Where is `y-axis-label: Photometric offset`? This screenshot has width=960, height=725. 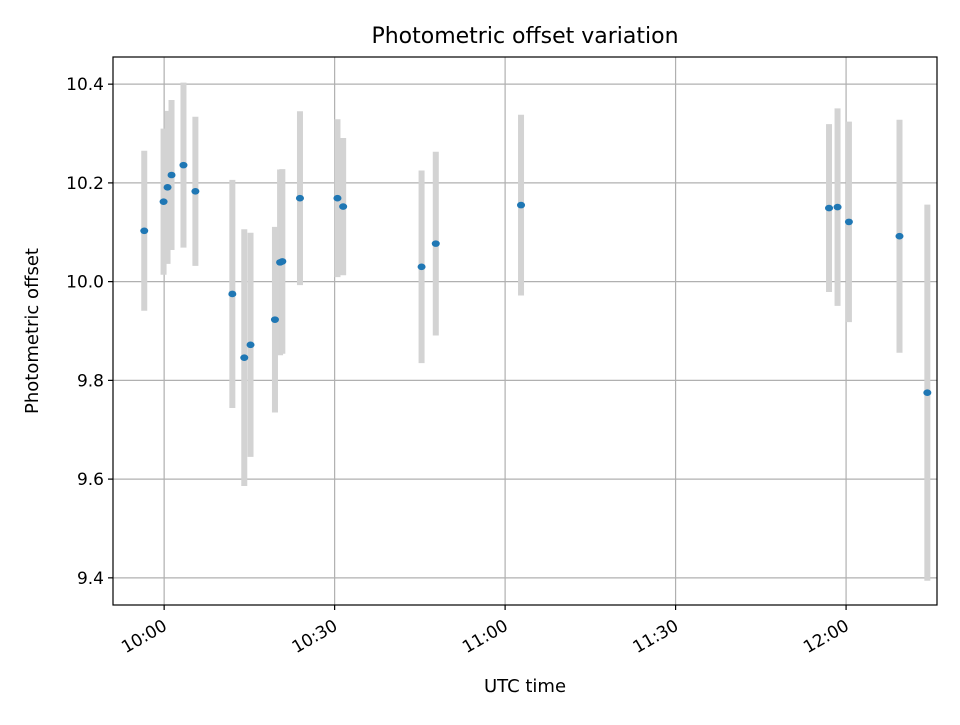
y-axis-label: Photometric offset is located at coordinates (32, 331).